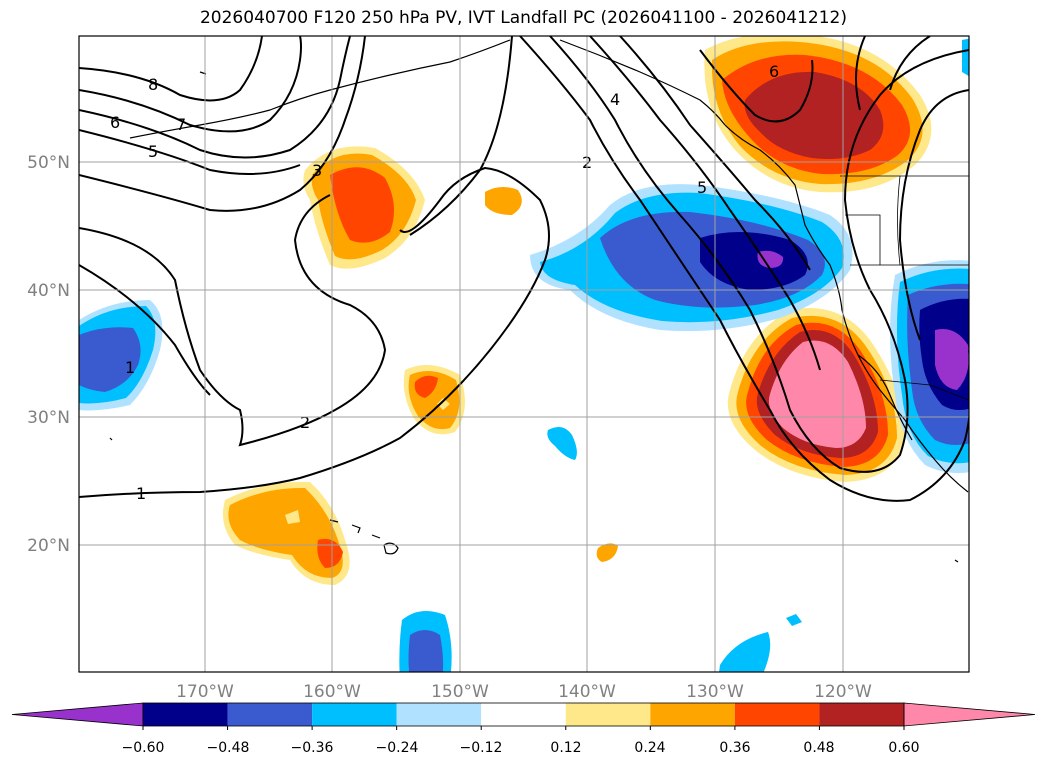 This screenshot has height=765, width=1047. Describe the element at coordinates (48, 546) in the screenshot. I see `lat-label: 20°N` at that location.